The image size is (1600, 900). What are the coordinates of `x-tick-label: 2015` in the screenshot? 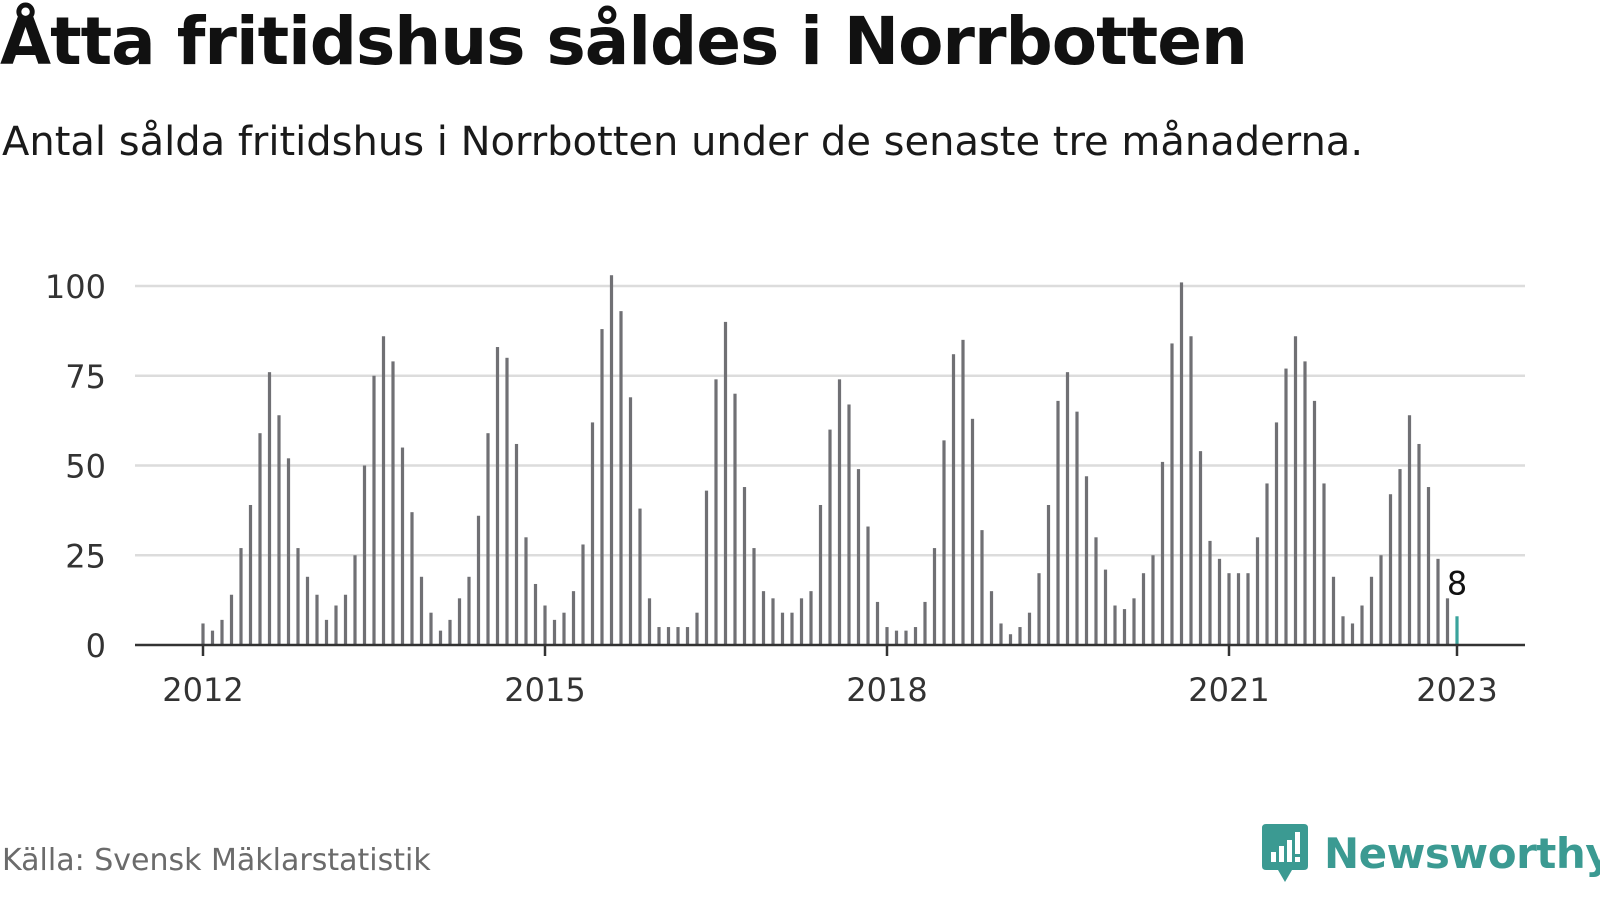 It's located at (544, 690).